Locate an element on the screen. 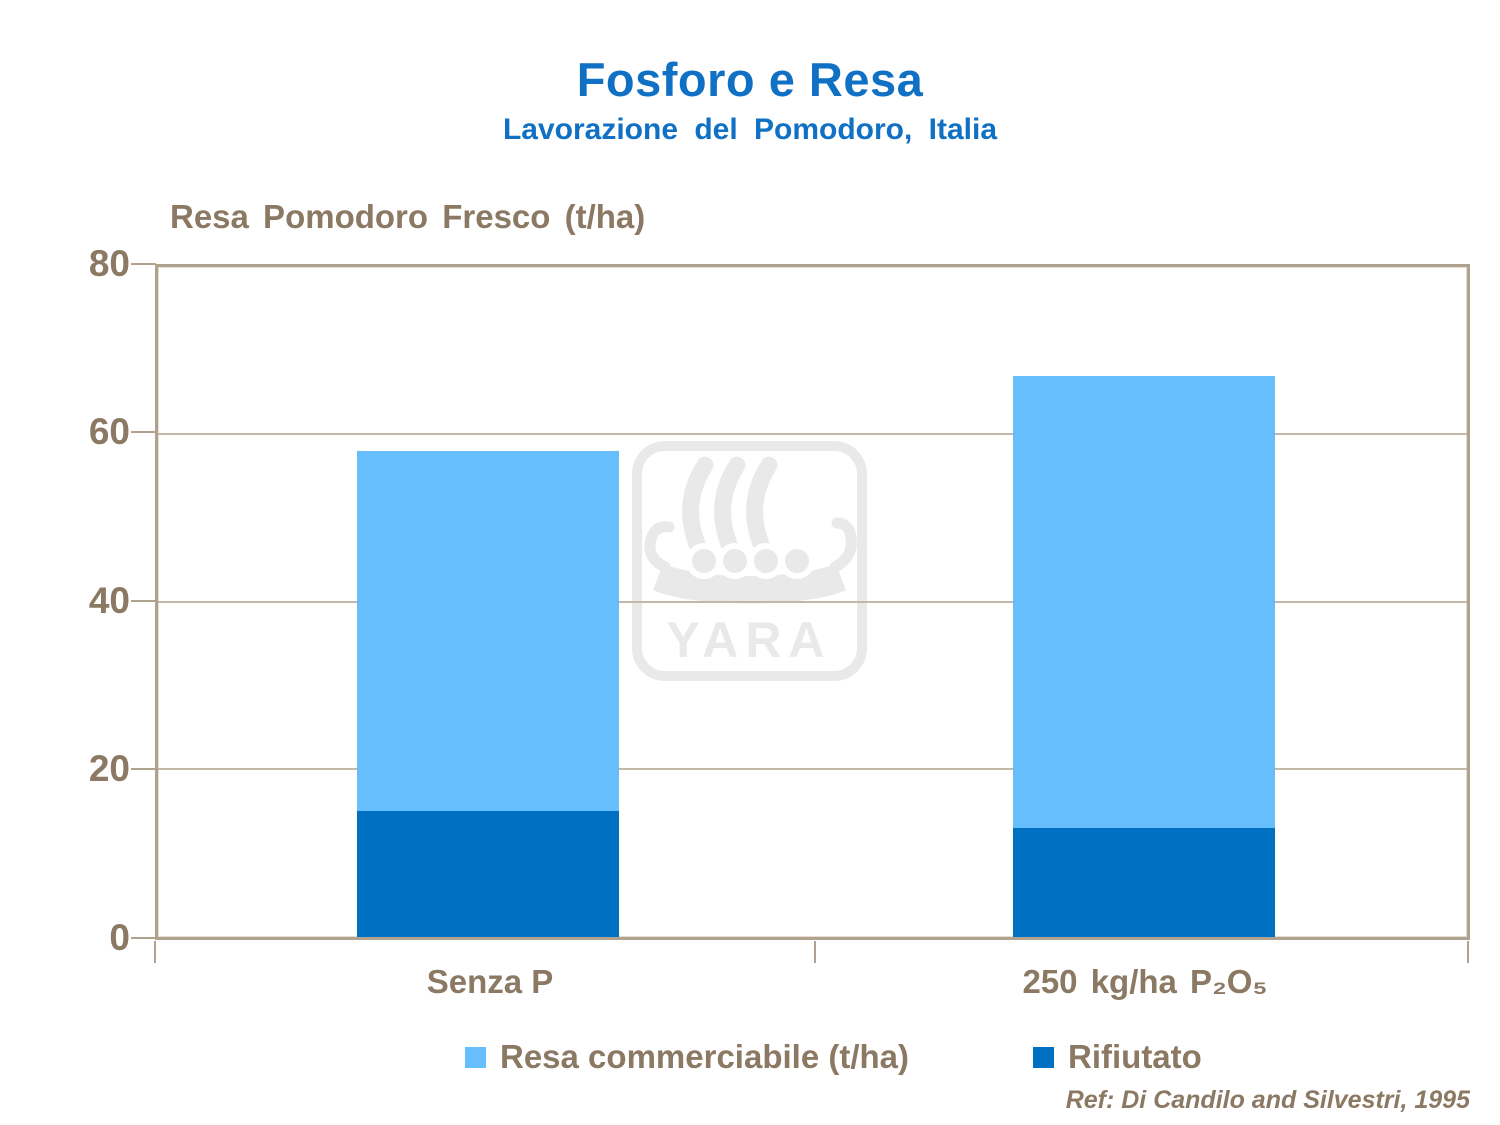 The width and height of the screenshot is (1500, 1125). reference-note: Ref: Di Candilo and Silvestri, 1995 is located at coordinates (1267, 1100).